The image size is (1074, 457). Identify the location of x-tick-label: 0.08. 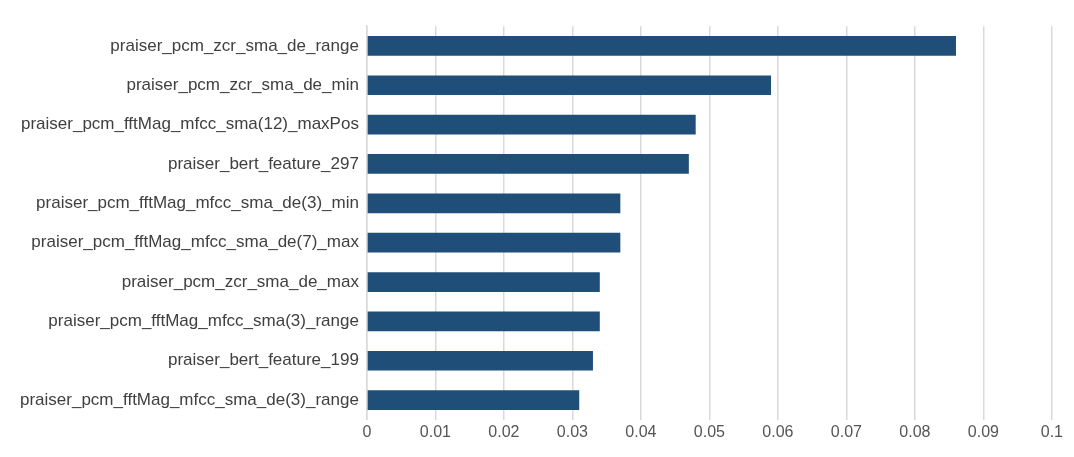
(915, 431).